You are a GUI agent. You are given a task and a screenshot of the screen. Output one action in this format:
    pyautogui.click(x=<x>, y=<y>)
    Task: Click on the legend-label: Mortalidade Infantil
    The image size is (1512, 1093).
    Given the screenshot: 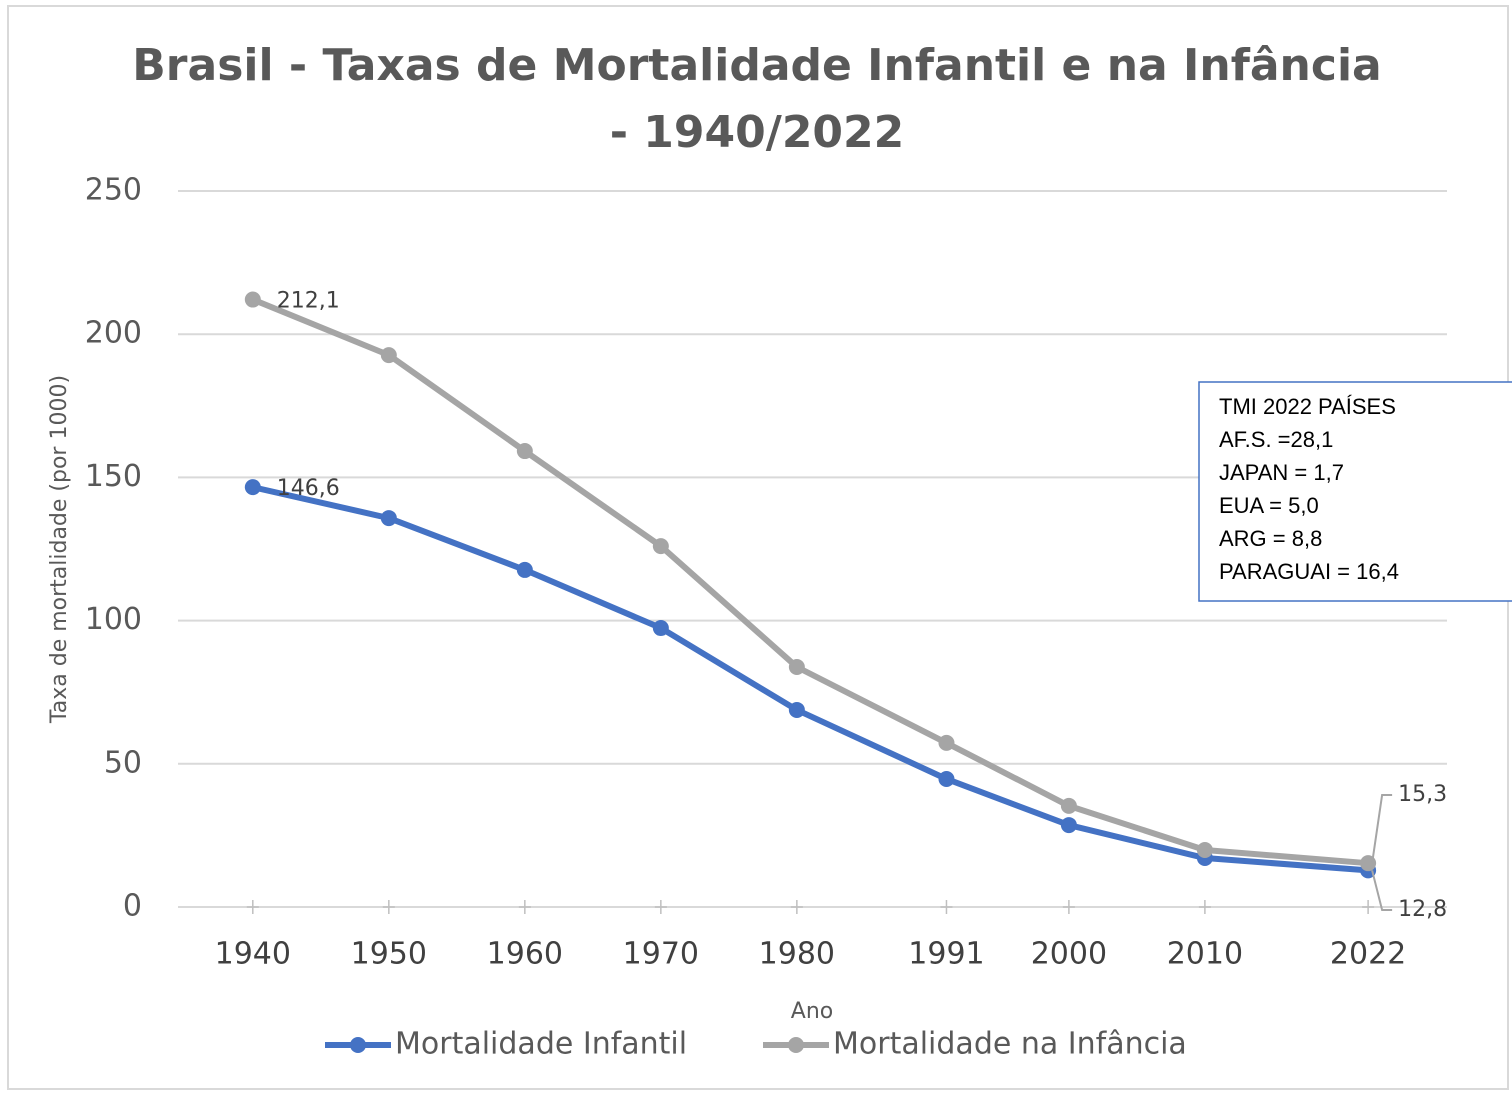 What is the action you would take?
    pyautogui.click(x=541, y=1044)
    